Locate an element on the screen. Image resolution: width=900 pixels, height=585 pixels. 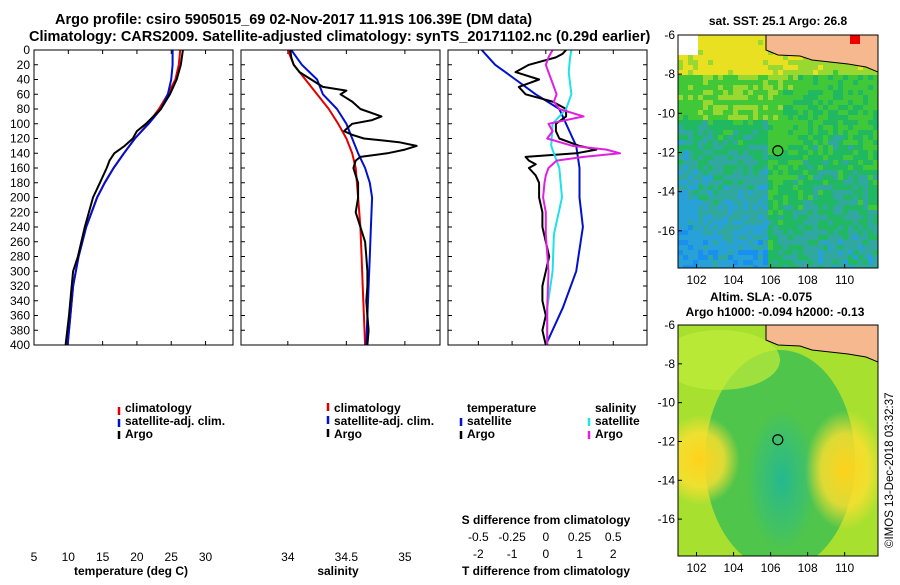
sla-high-west is located at coordinates (709, 460).